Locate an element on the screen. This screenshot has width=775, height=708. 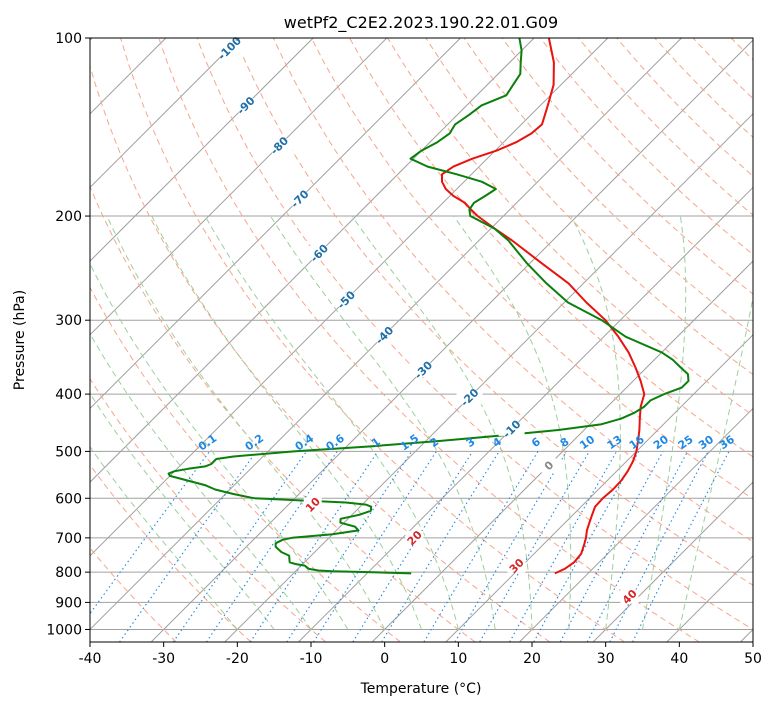
x-axis-ticks: -40 -30 -20 -10 0 10 20 30 40 50 is located at coordinates (420, 654).